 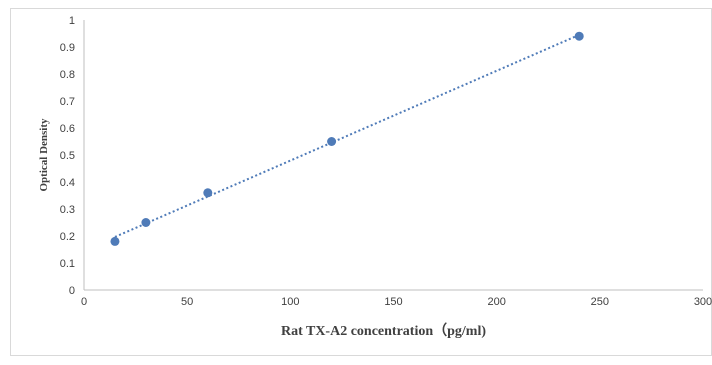 I want to click on y-tick-label: 0.3, so click(x=67, y=210).